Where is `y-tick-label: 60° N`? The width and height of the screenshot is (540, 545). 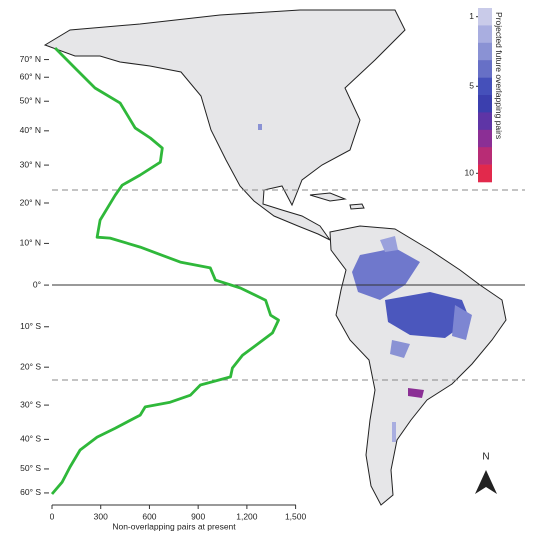 y-tick-label: 60° N is located at coordinates (30, 76).